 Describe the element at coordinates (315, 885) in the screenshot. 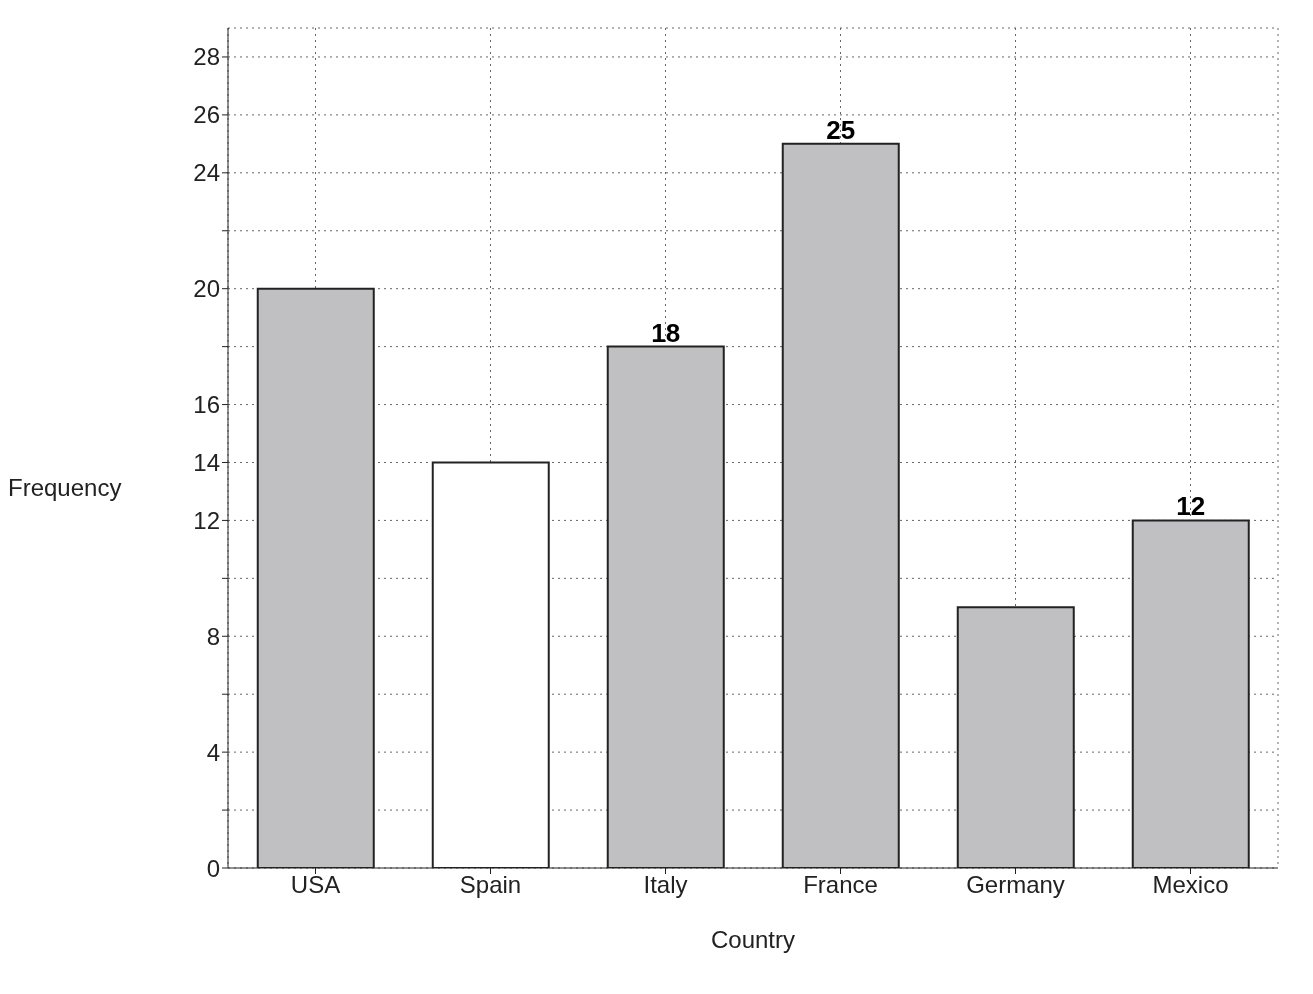

I see `x-tick-label: USA` at that location.